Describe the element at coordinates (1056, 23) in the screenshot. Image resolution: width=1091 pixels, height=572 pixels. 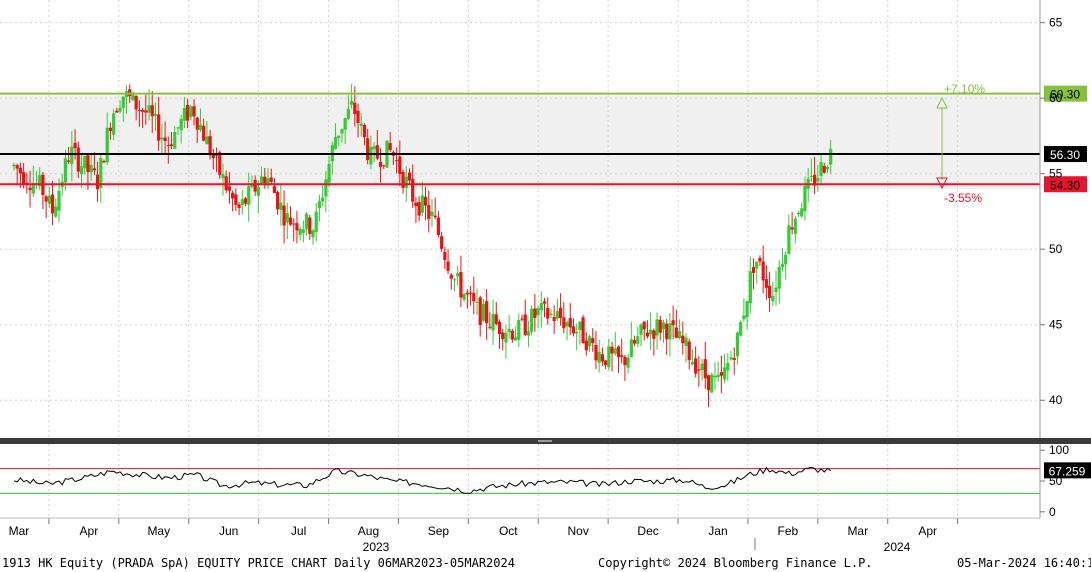
I see `price-tick-label: 65` at that location.